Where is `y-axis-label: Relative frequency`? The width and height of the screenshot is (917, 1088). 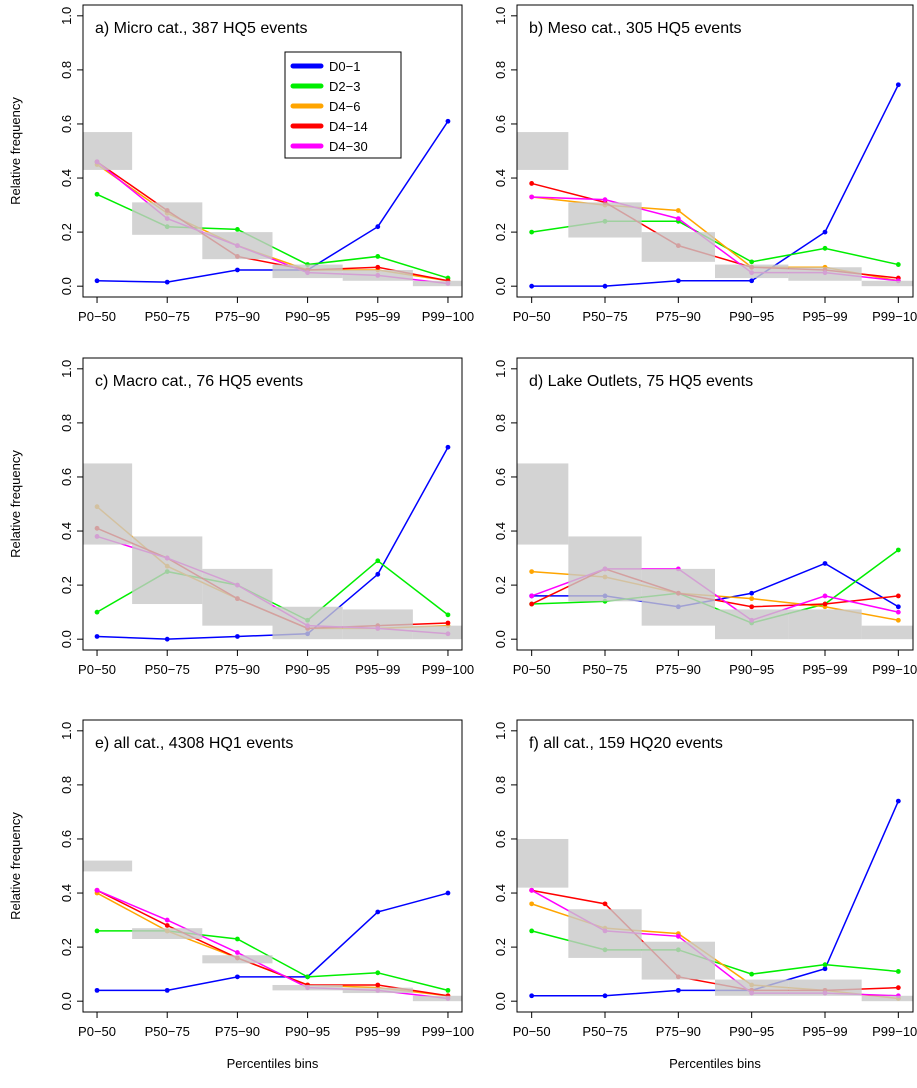 y-axis-label: Relative frequency is located at coordinates (15, 504).